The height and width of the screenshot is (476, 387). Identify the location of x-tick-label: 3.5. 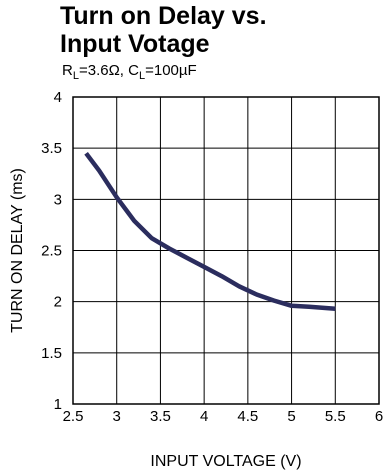
(160, 416).